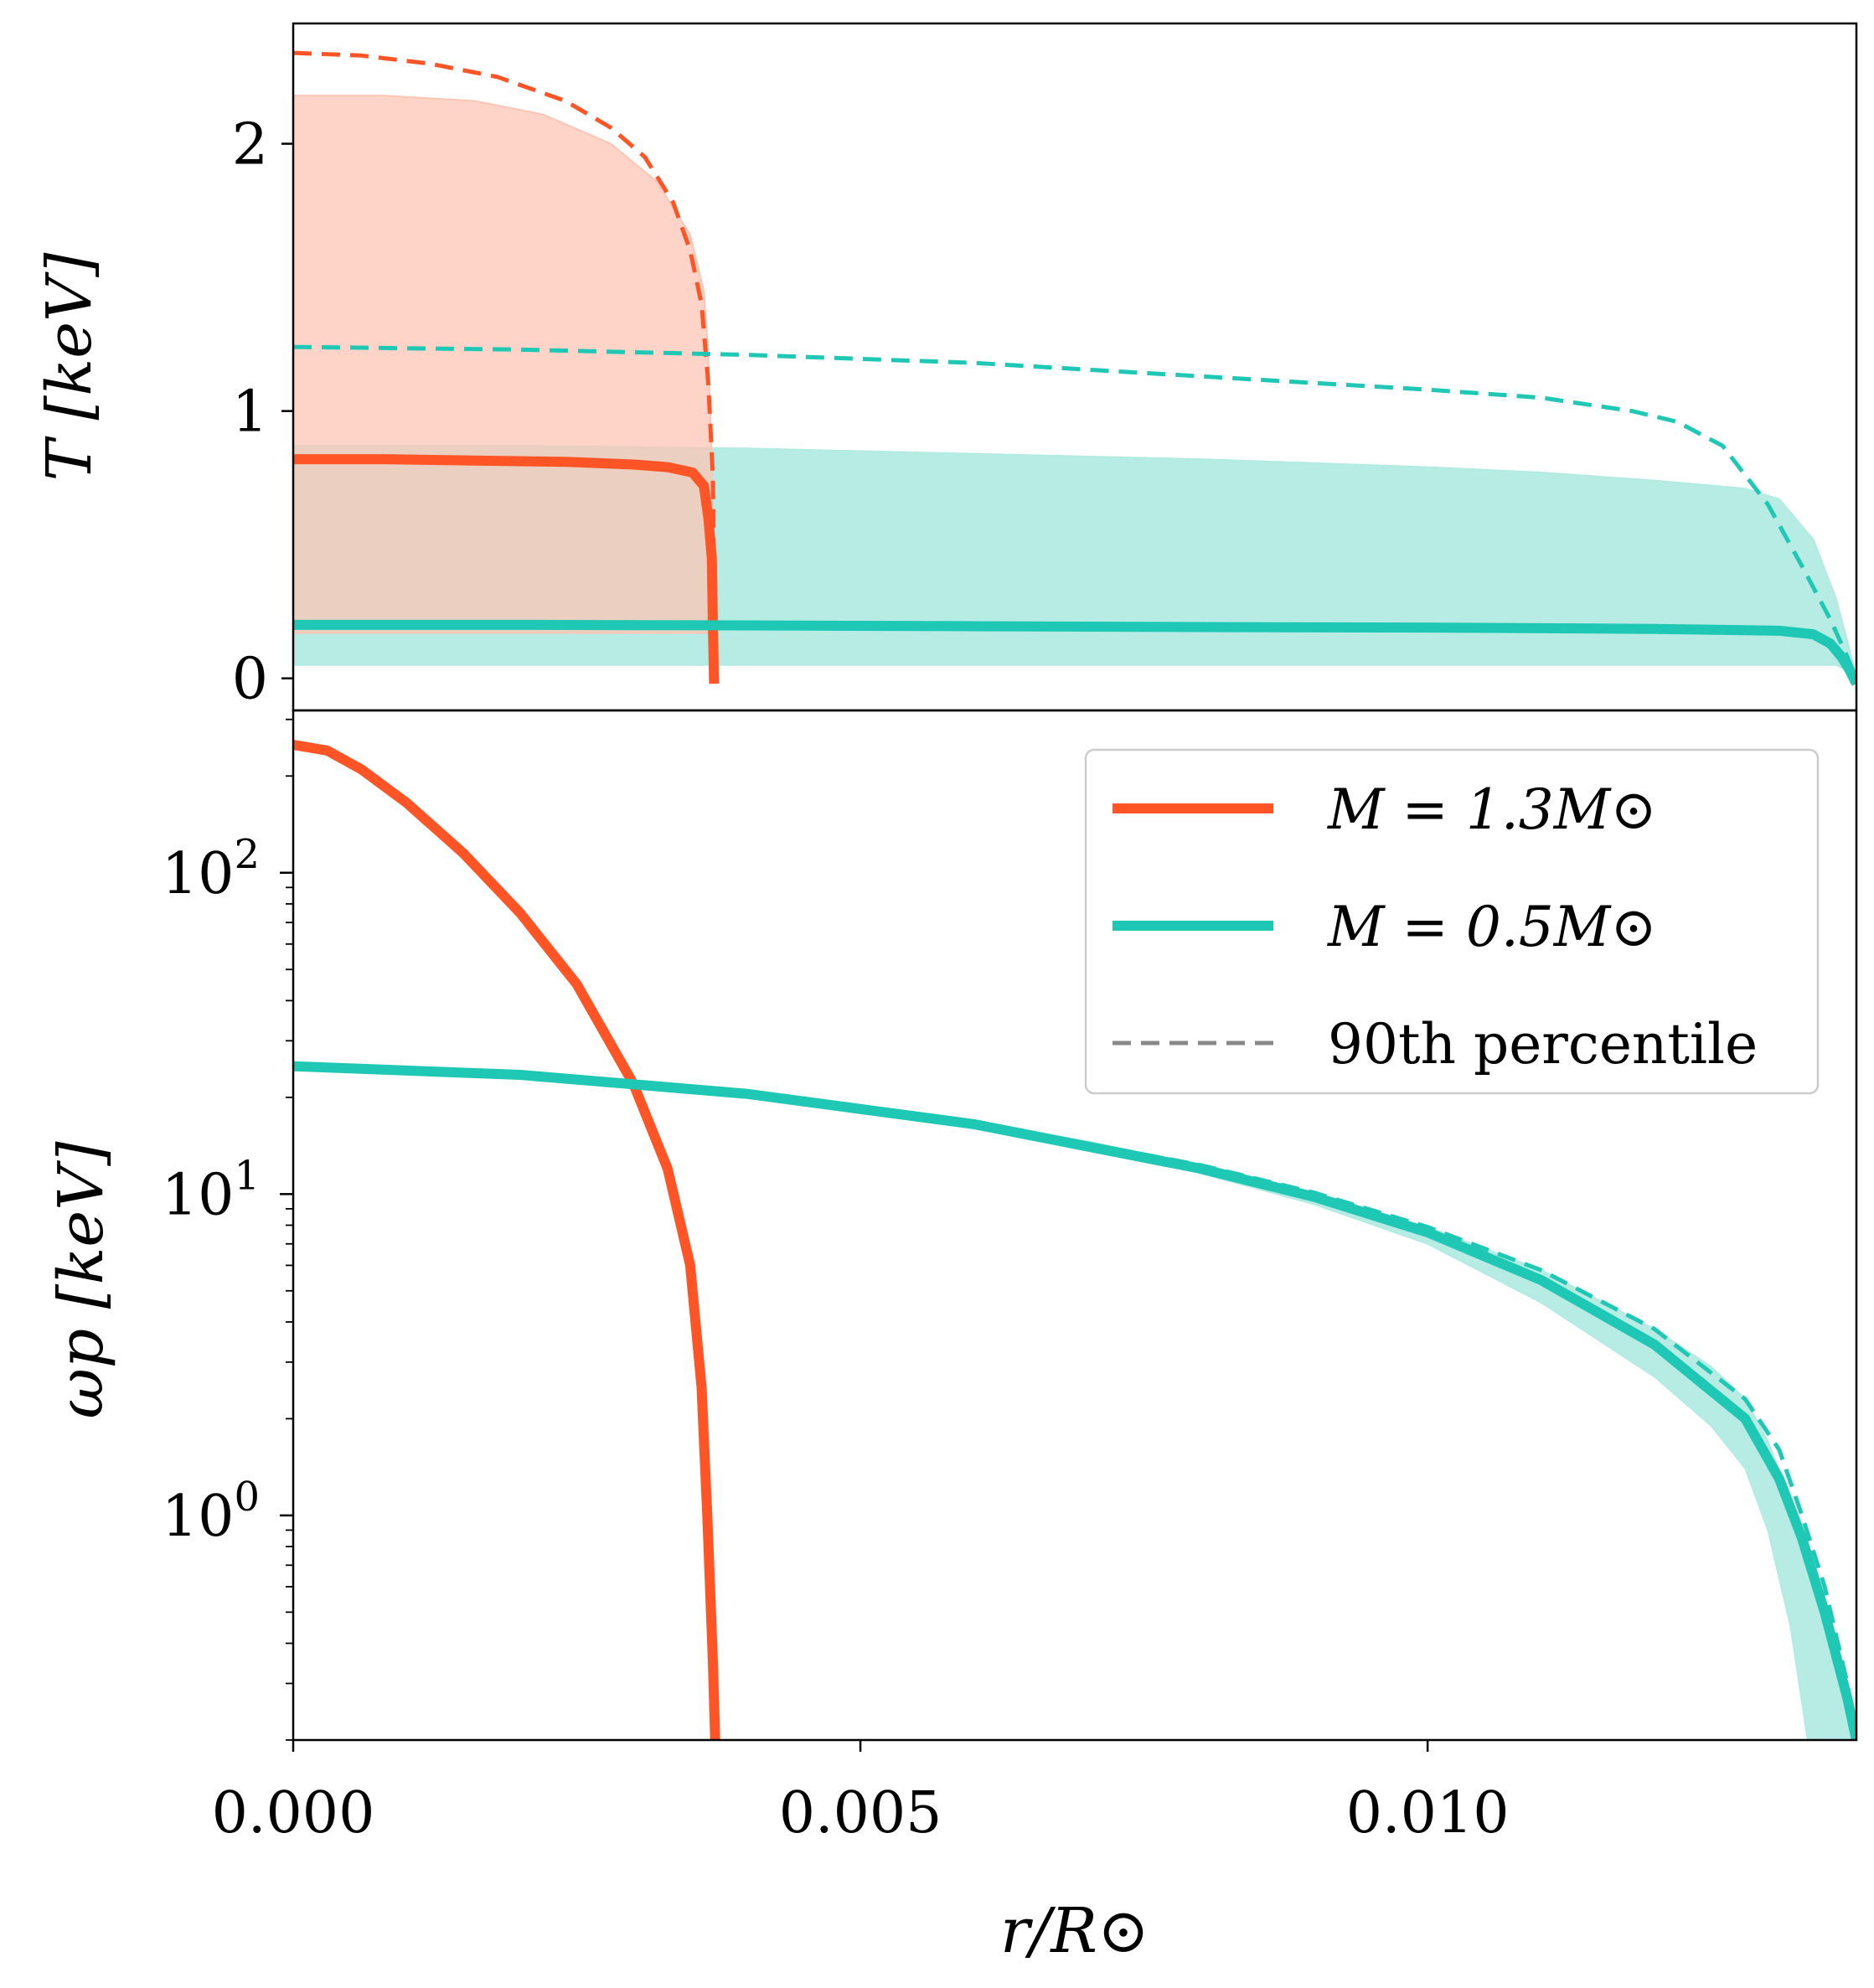 This screenshot has width=1874, height=1988. I want to click on x-tick-label: 0.000, so click(293, 1813).